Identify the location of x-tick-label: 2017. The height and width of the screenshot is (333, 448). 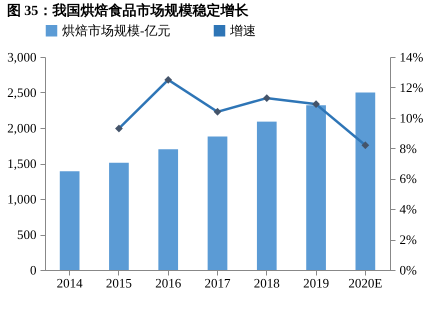
(217, 283).